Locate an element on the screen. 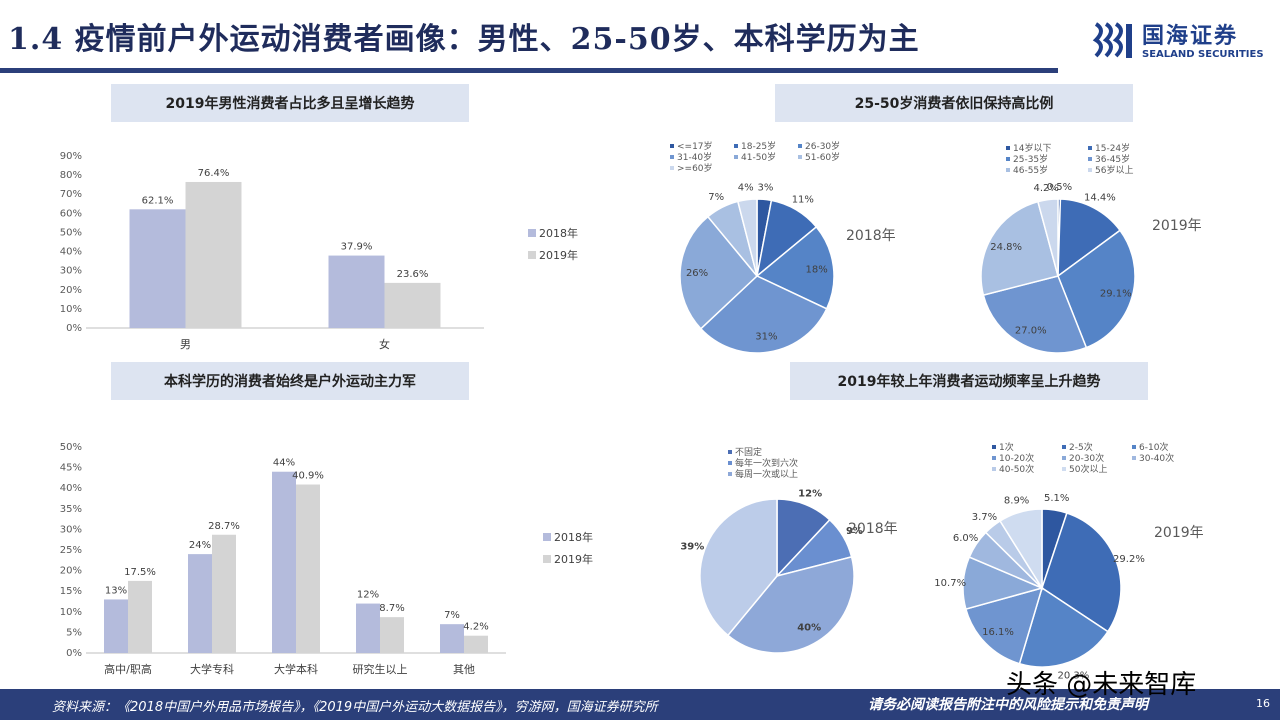 The height and width of the screenshot is (720, 1280). pie-label: 16.1% is located at coordinates (998, 632).